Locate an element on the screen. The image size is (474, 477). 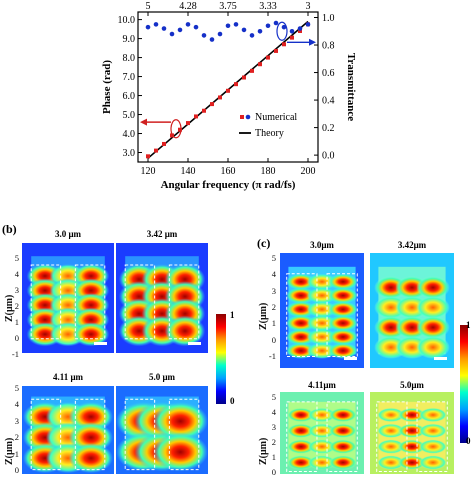
panel-c-z-tick-top: 0 is located at coordinates (273, 339).